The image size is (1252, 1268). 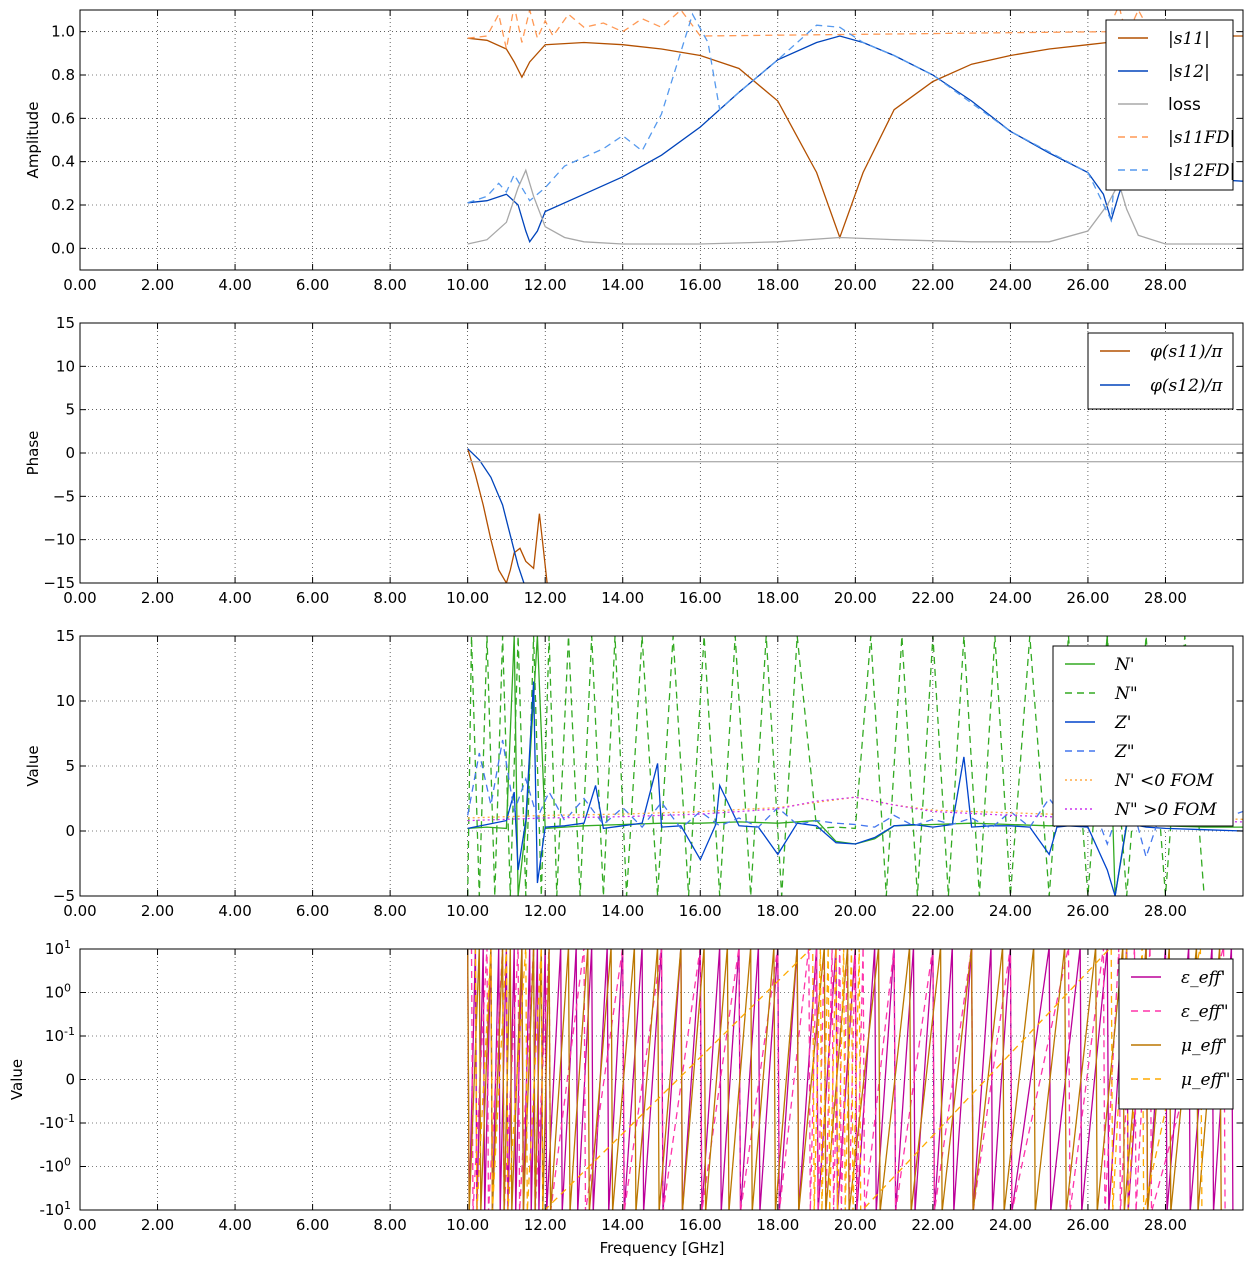 What do you see at coordinates (662, 1248) in the screenshot?
I see `x-axis-label: Frequency [GHz]` at bounding box center [662, 1248].